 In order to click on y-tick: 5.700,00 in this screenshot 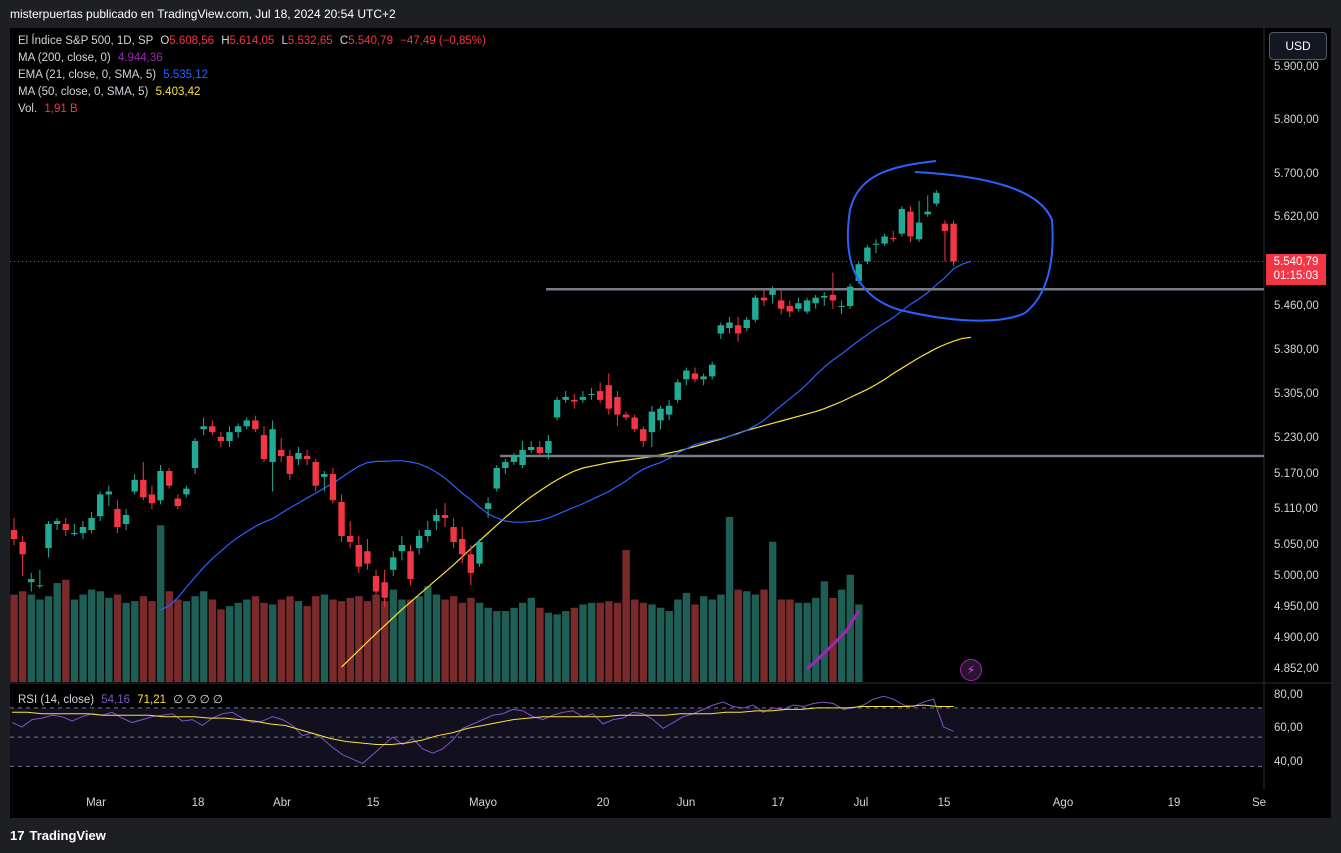, I will do `click(1296, 174)`.